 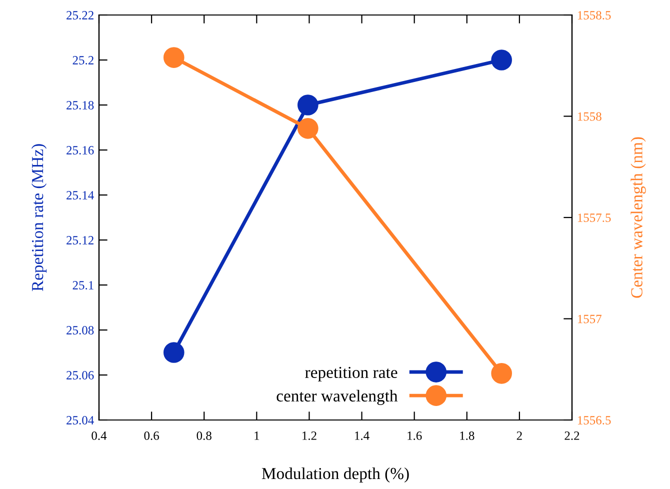 What do you see at coordinates (80, 240) in the screenshot?
I see `y-tick-label: 25.12` at bounding box center [80, 240].